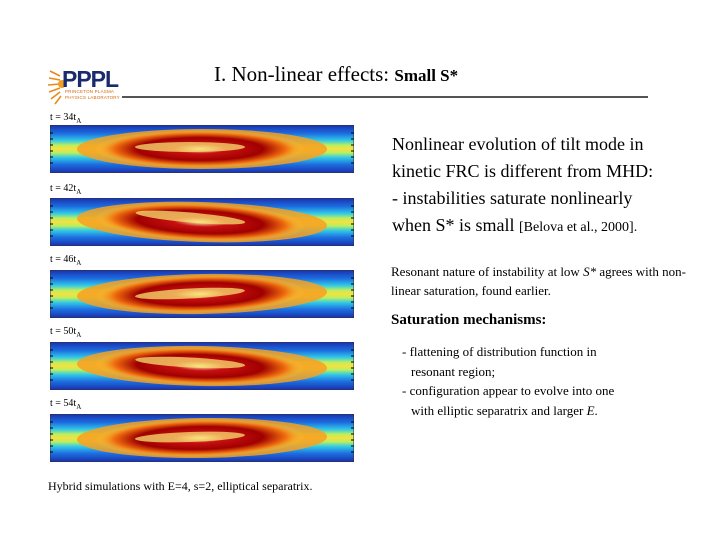  Describe the element at coordinates (66, 404) in the screenshot. I see `frame-time-label: t = 54tA` at that location.